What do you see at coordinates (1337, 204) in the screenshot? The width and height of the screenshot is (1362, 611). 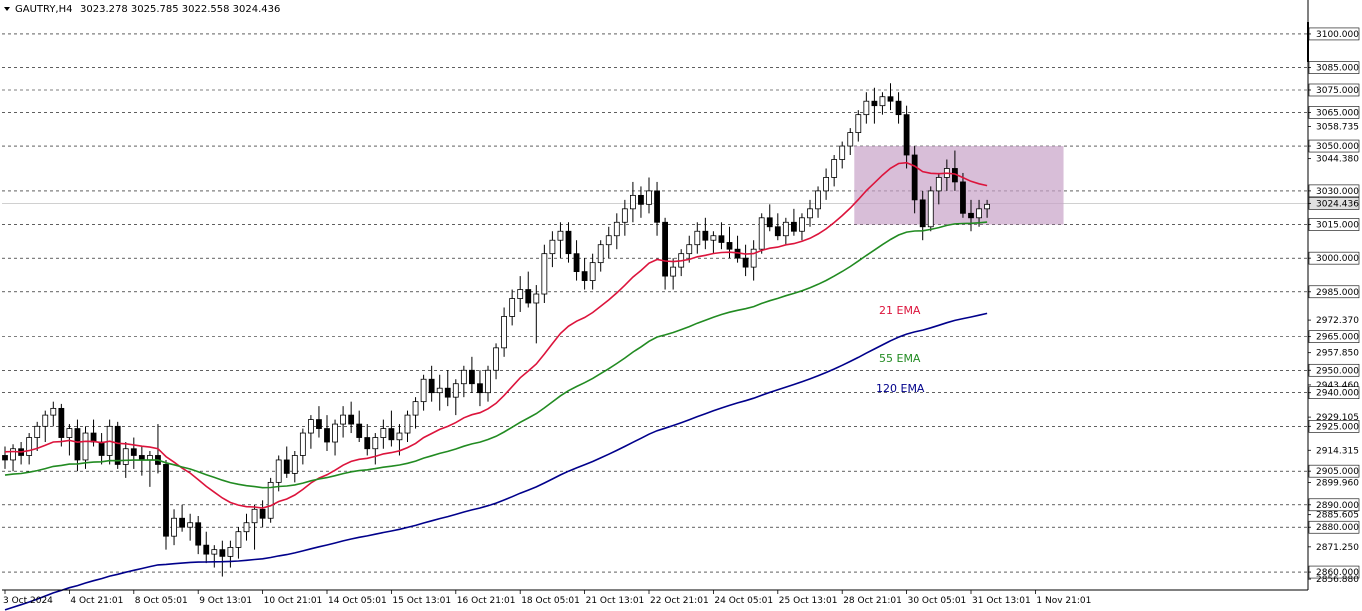 I see `price-tick-label: 3024.436` at bounding box center [1337, 204].